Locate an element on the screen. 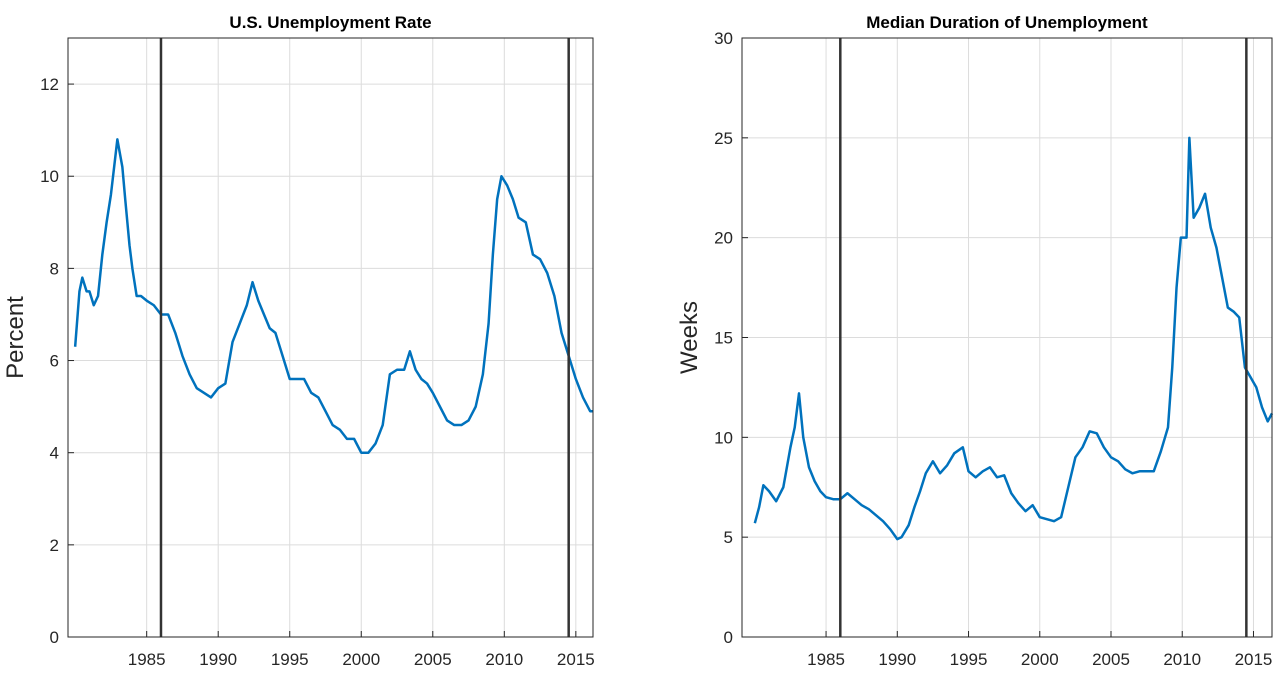 Image resolution: width=1287 pixels, height=673 pixels. chart-title: U.S. Unemployment Rate is located at coordinates (330, 22).